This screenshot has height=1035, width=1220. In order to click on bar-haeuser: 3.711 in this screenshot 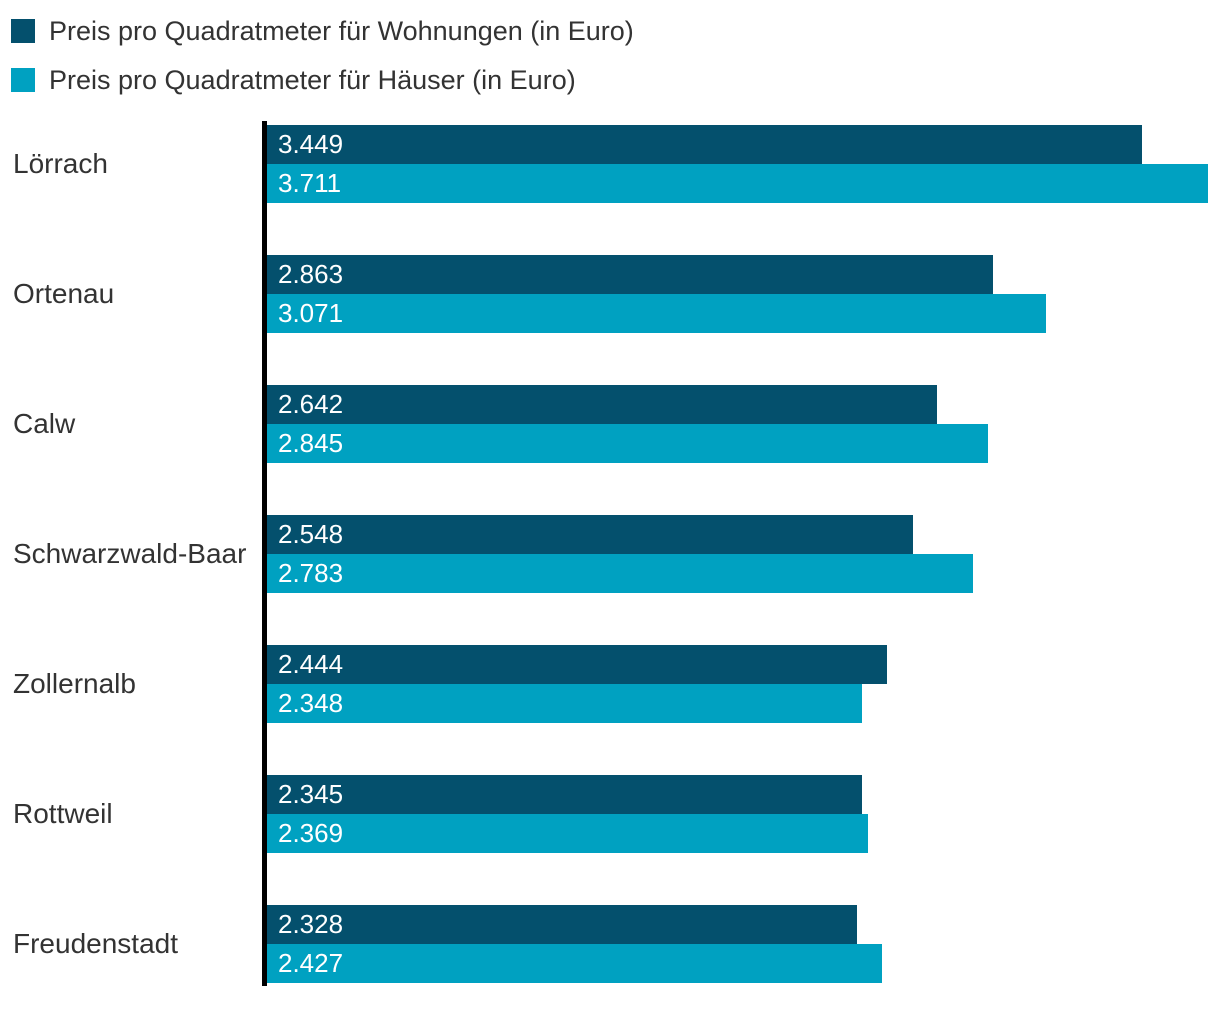, I will do `click(737, 183)`.